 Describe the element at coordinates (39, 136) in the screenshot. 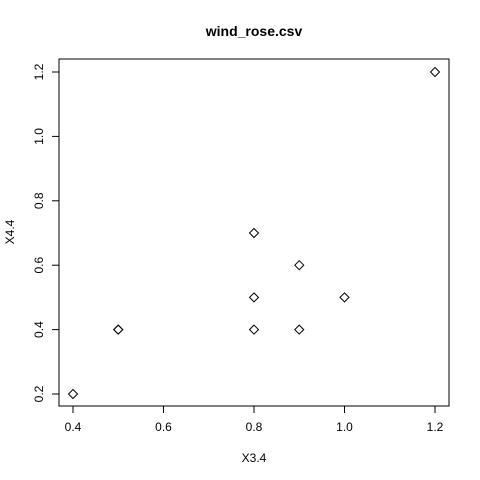

I see `y-tick-label: 1.0` at that location.